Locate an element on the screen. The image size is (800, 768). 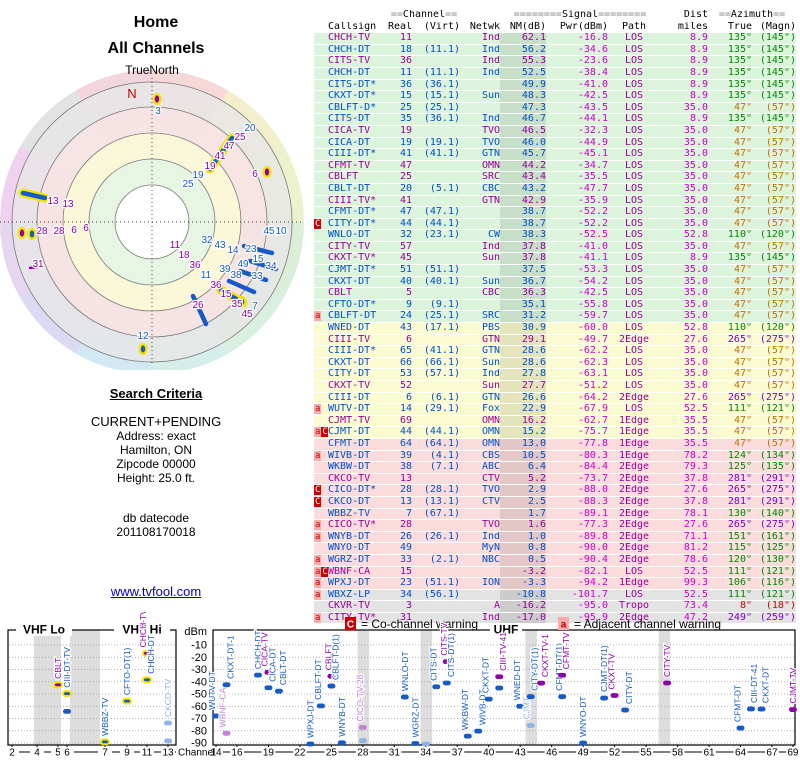
col-pwr: -90.4 is located at coordinates (577, 560).